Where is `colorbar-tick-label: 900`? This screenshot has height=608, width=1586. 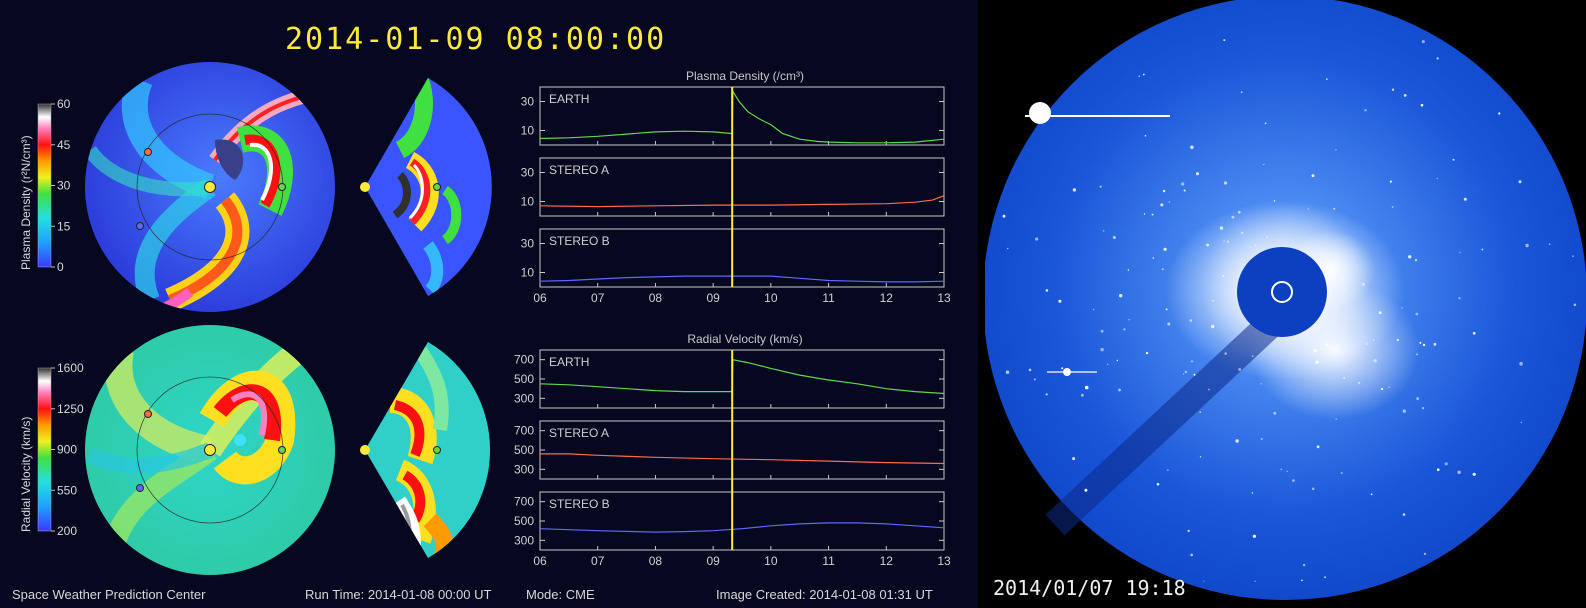
colorbar-tick-label: 900 is located at coordinates (67, 450).